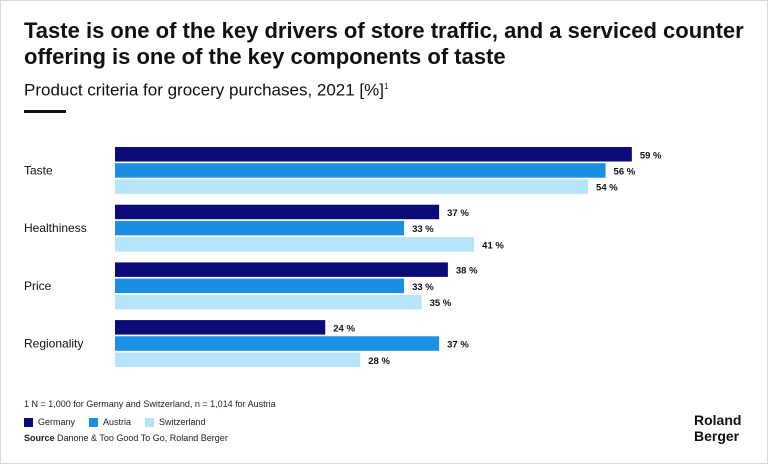  Describe the element at coordinates (57, 422) in the screenshot. I see `legend-label-germany: Germany` at that location.